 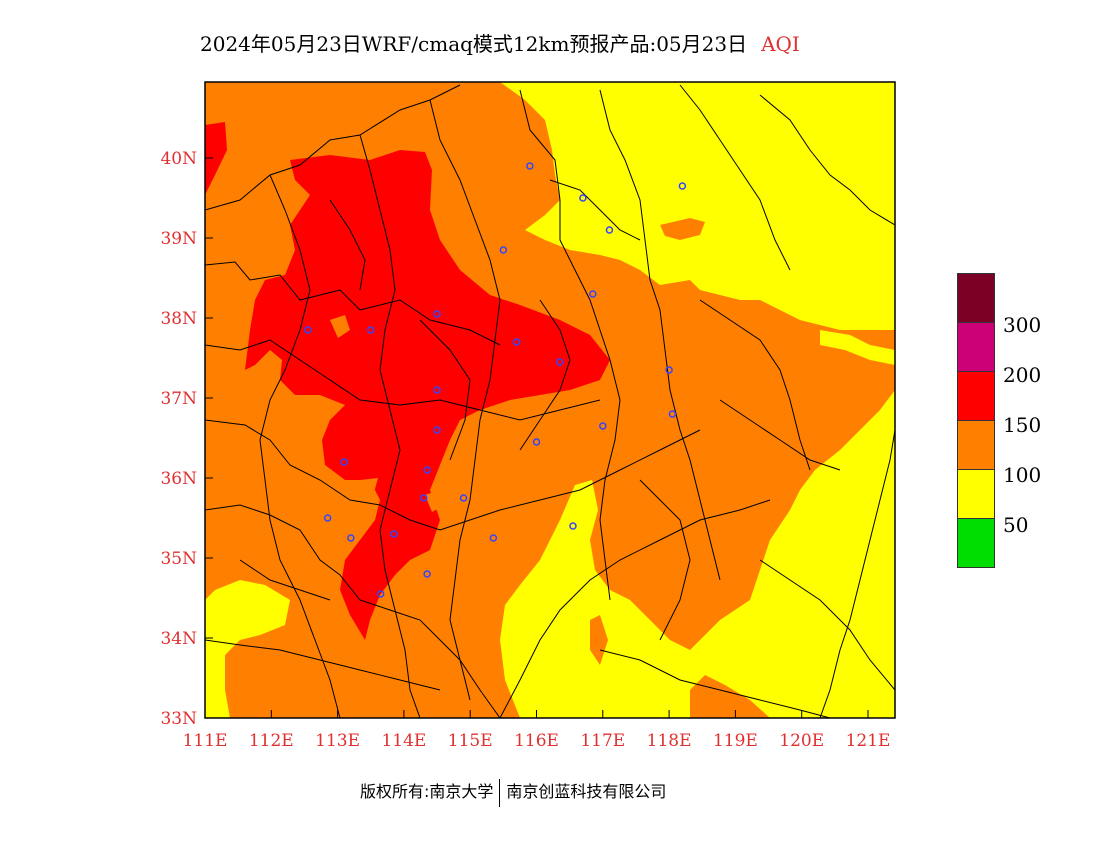 I want to click on legend-label-50: 50, so click(x=1016, y=525).